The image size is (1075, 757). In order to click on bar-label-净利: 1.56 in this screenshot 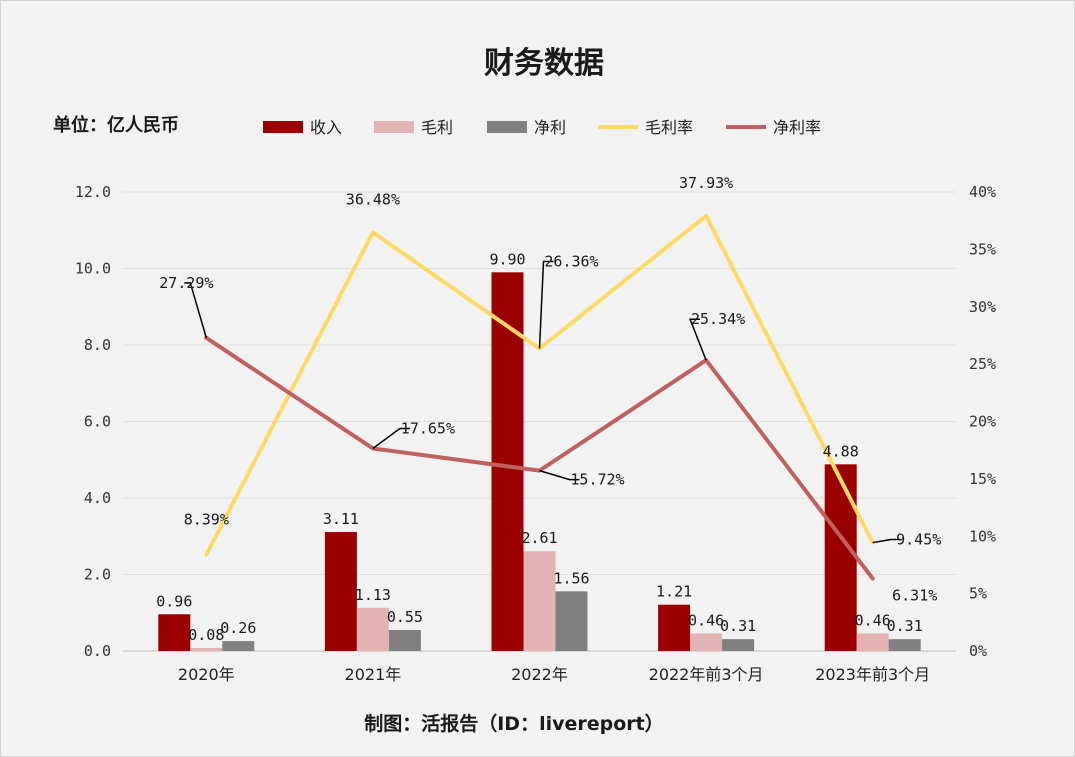, I will do `click(571, 578)`.